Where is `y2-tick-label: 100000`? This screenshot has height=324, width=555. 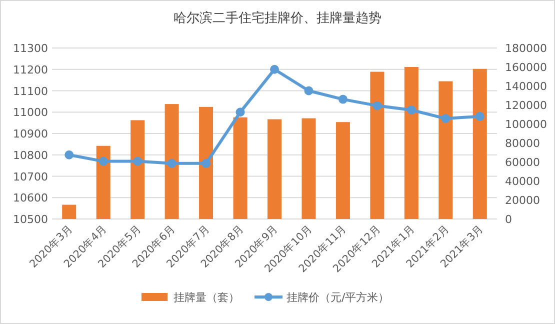 y2-tick-label: 100000 is located at coordinates (526, 124).